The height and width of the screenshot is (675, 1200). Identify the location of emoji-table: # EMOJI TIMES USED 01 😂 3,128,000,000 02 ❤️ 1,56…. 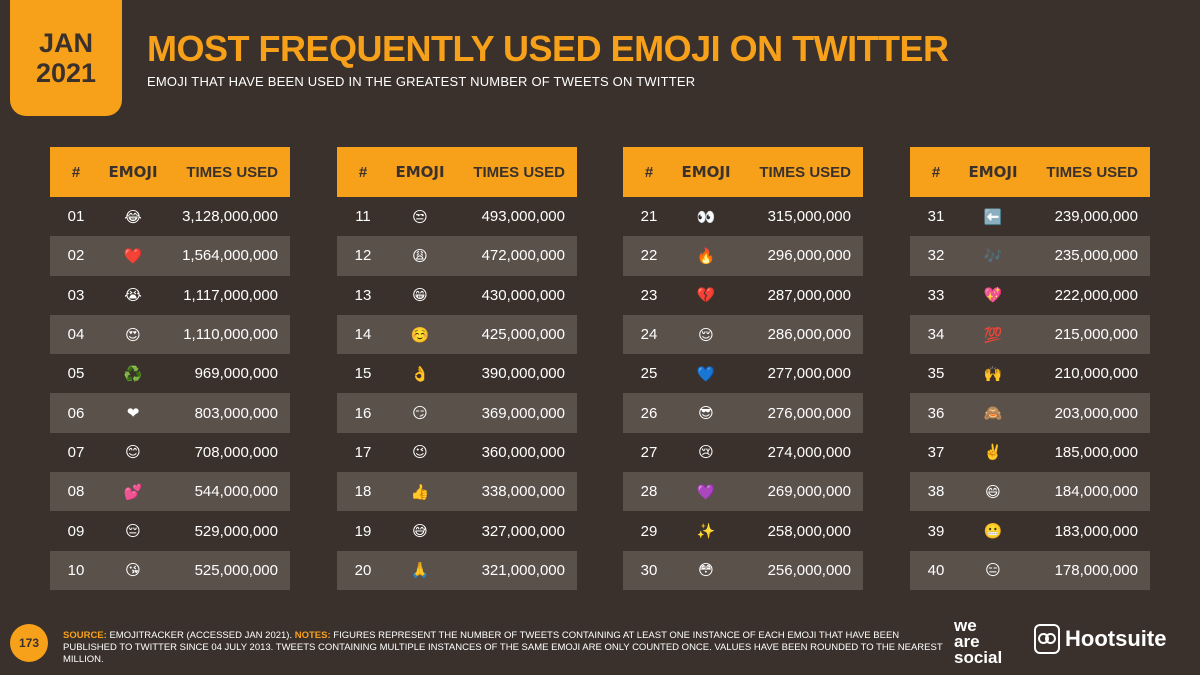
(170, 368).